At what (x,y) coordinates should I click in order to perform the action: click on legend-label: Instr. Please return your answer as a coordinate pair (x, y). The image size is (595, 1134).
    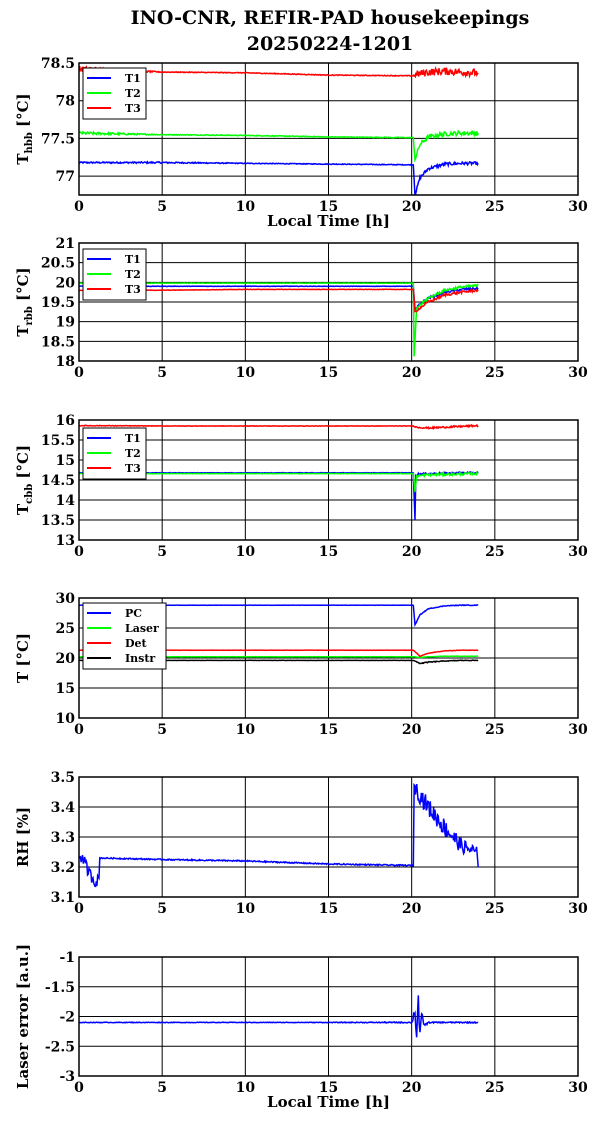
    Looking at the image, I should click on (140, 658).